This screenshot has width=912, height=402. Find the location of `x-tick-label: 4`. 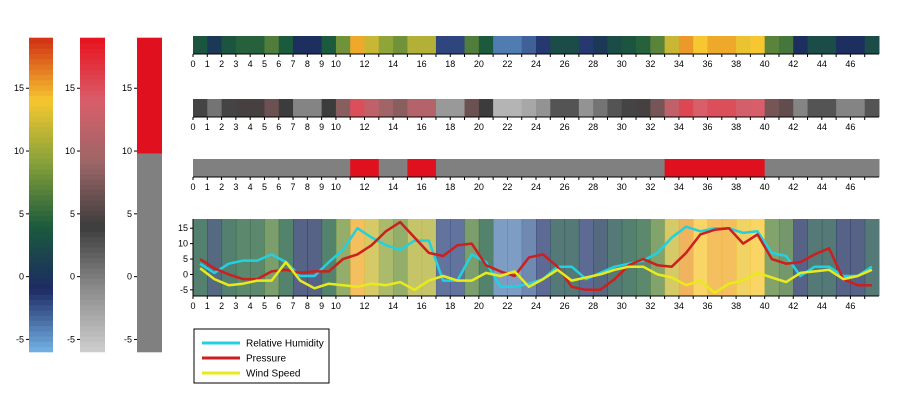

x-tick-label: 4 is located at coordinates (250, 306).